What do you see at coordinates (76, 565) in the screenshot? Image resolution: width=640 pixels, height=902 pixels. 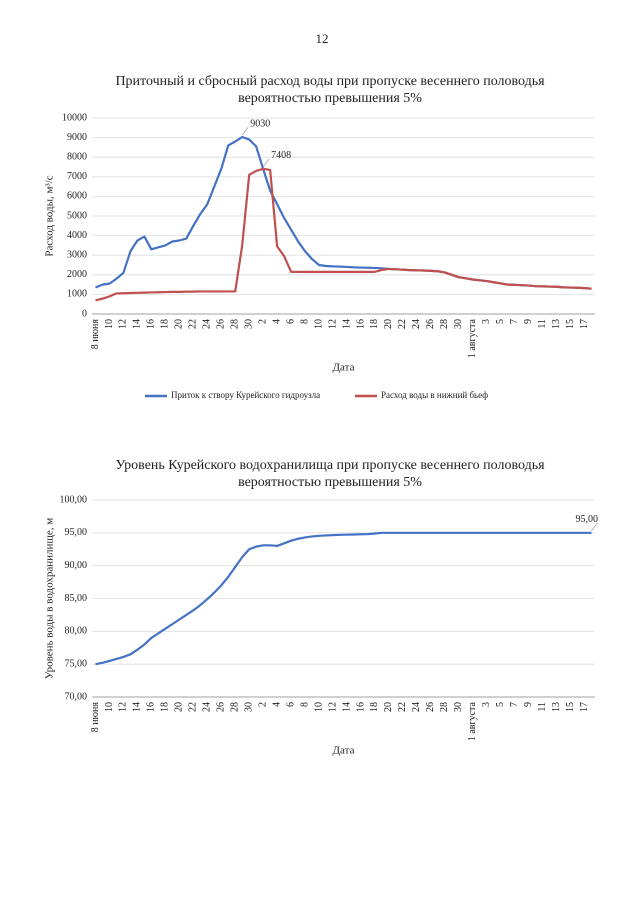 I see `y-tick-label: 90,00` at bounding box center [76, 565].